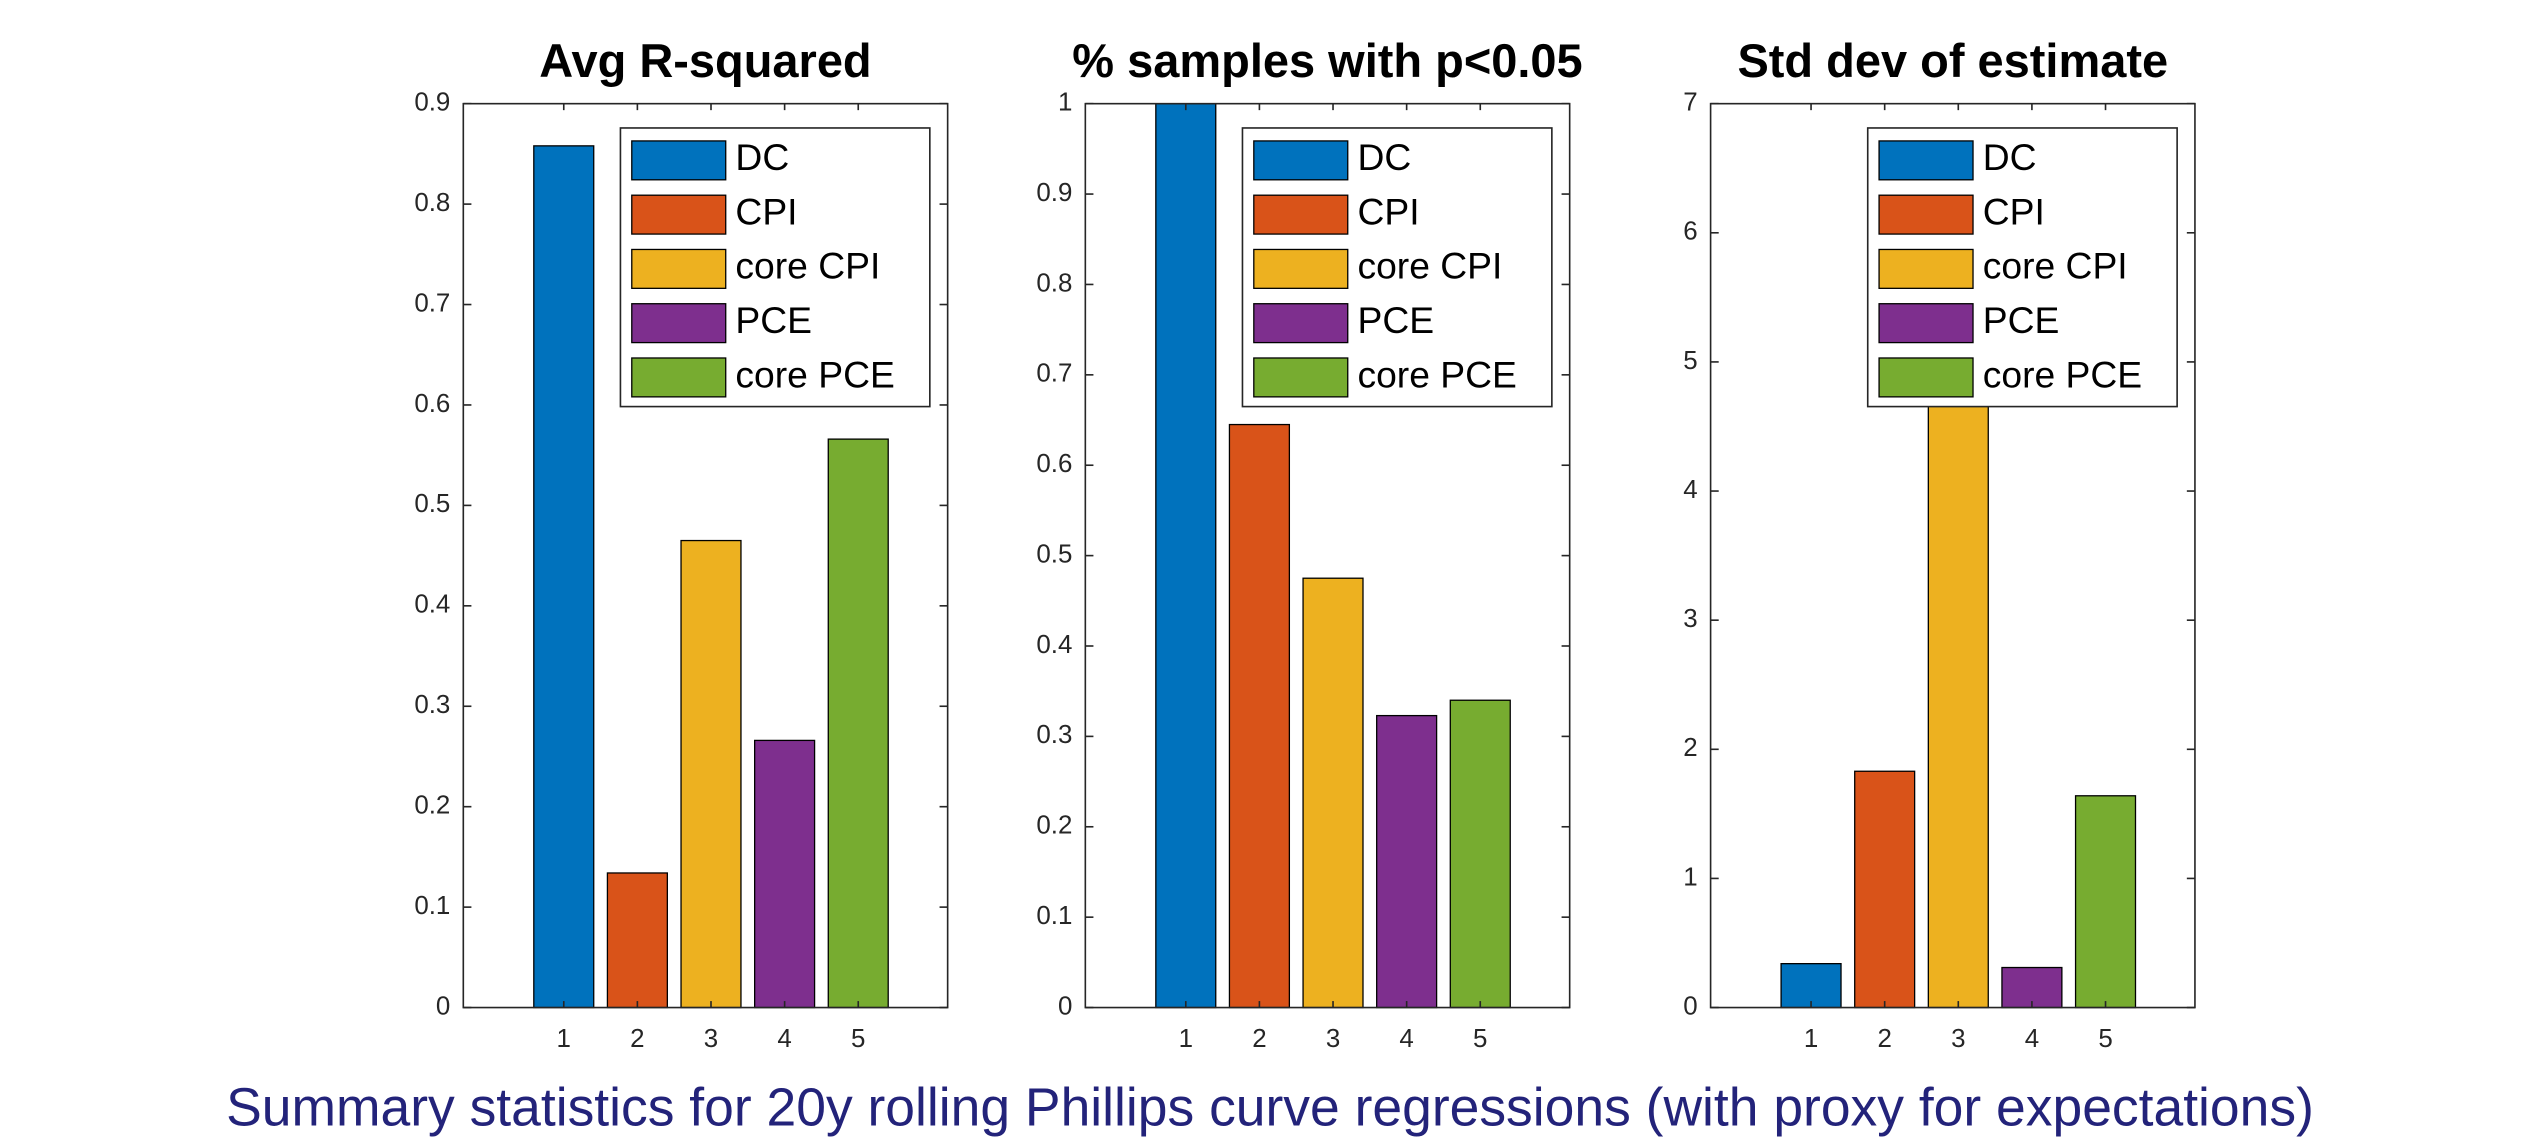 The height and width of the screenshot is (1142, 2540). I want to click on y-tick-label: 2, so click(1690, 748).